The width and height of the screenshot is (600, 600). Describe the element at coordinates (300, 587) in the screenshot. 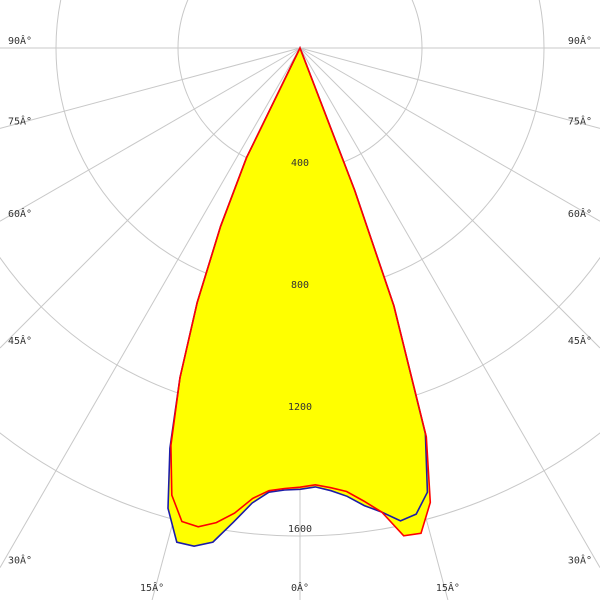

I see `angle-label: 0Â°` at that location.